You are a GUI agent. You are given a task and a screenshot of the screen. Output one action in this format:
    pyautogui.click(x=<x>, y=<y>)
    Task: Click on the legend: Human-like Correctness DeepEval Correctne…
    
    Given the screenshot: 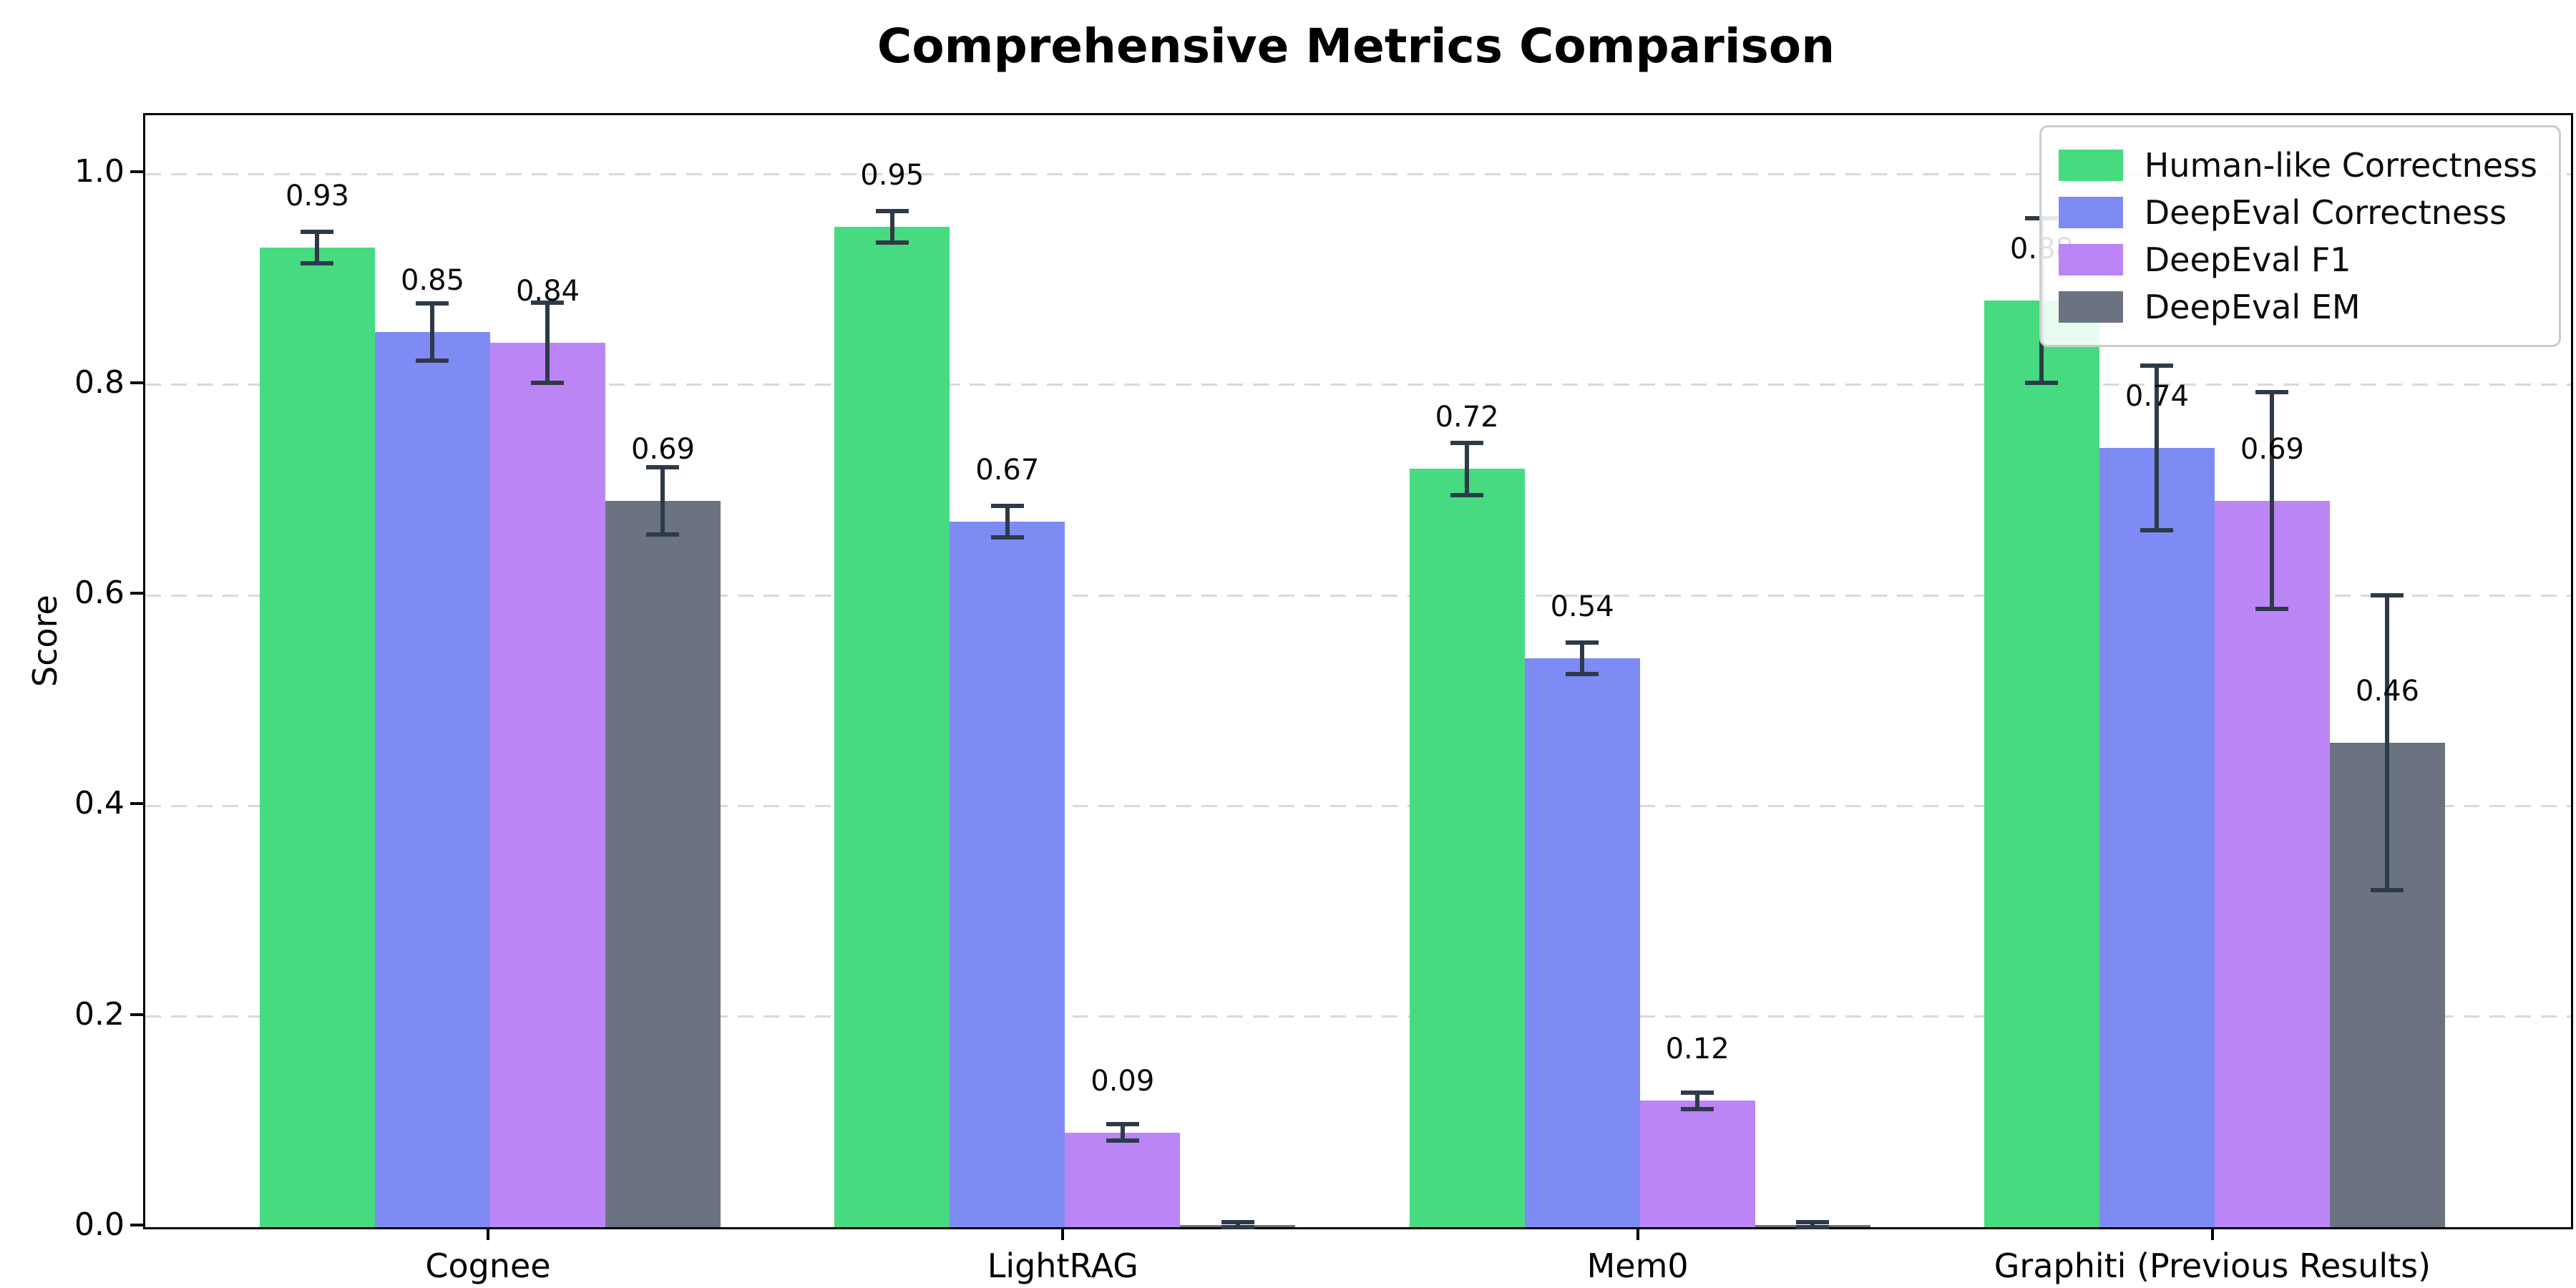 What is the action you would take?
    pyautogui.click(x=2300, y=236)
    